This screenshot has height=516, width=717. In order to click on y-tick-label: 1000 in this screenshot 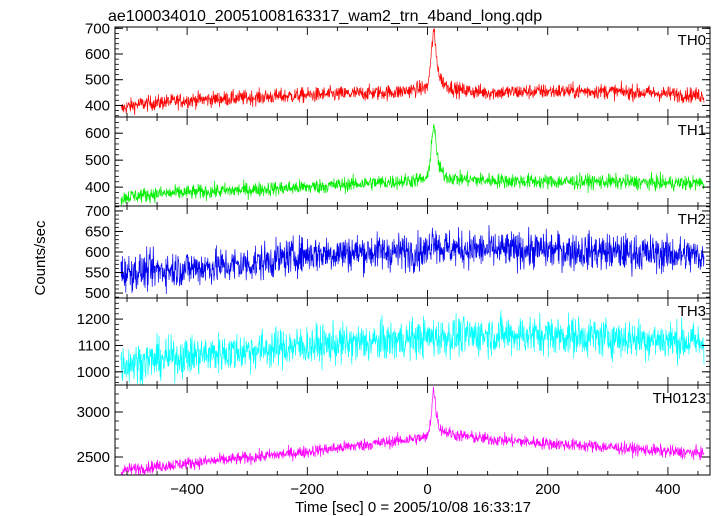, I will do `click(93, 372)`.